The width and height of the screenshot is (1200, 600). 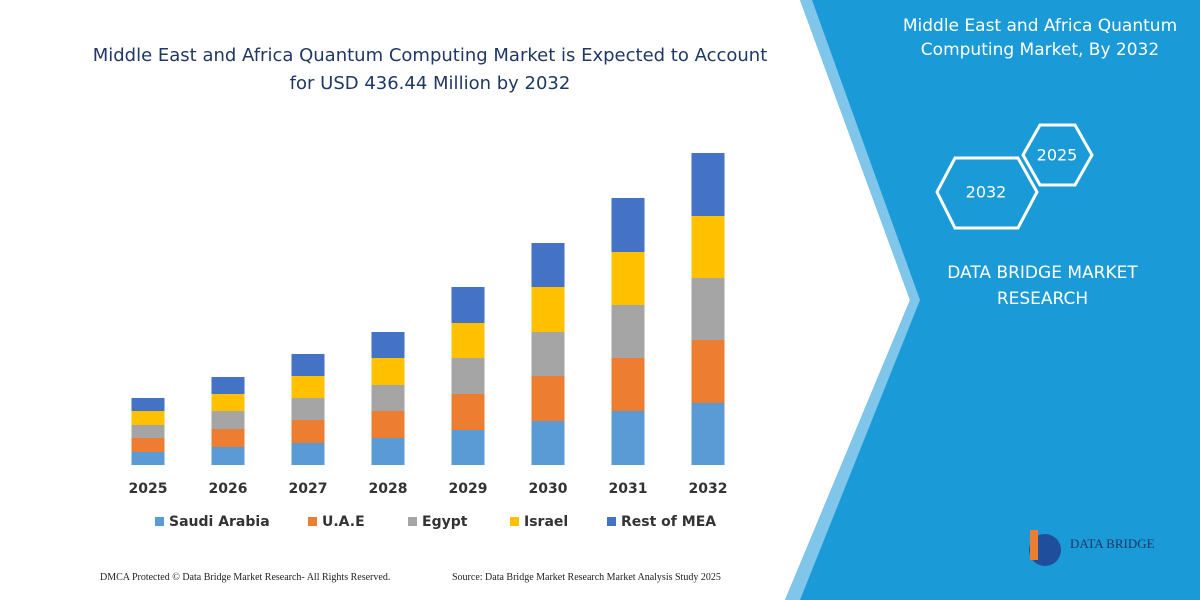 What do you see at coordinates (1112, 543) in the screenshot?
I see `logo-text: DATA BRIDGE` at bounding box center [1112, 543].